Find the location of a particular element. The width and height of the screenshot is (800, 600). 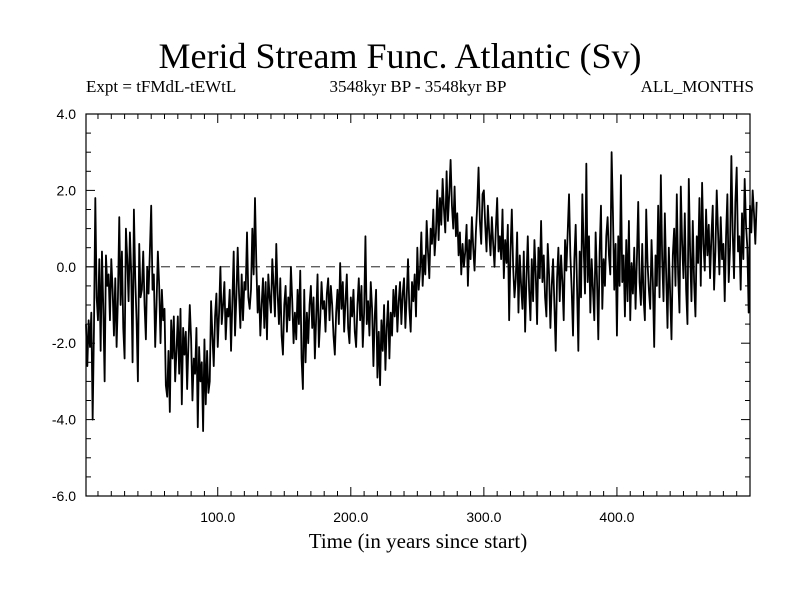

y-tick-label: 0.0 is located at coordinates (67, 267).